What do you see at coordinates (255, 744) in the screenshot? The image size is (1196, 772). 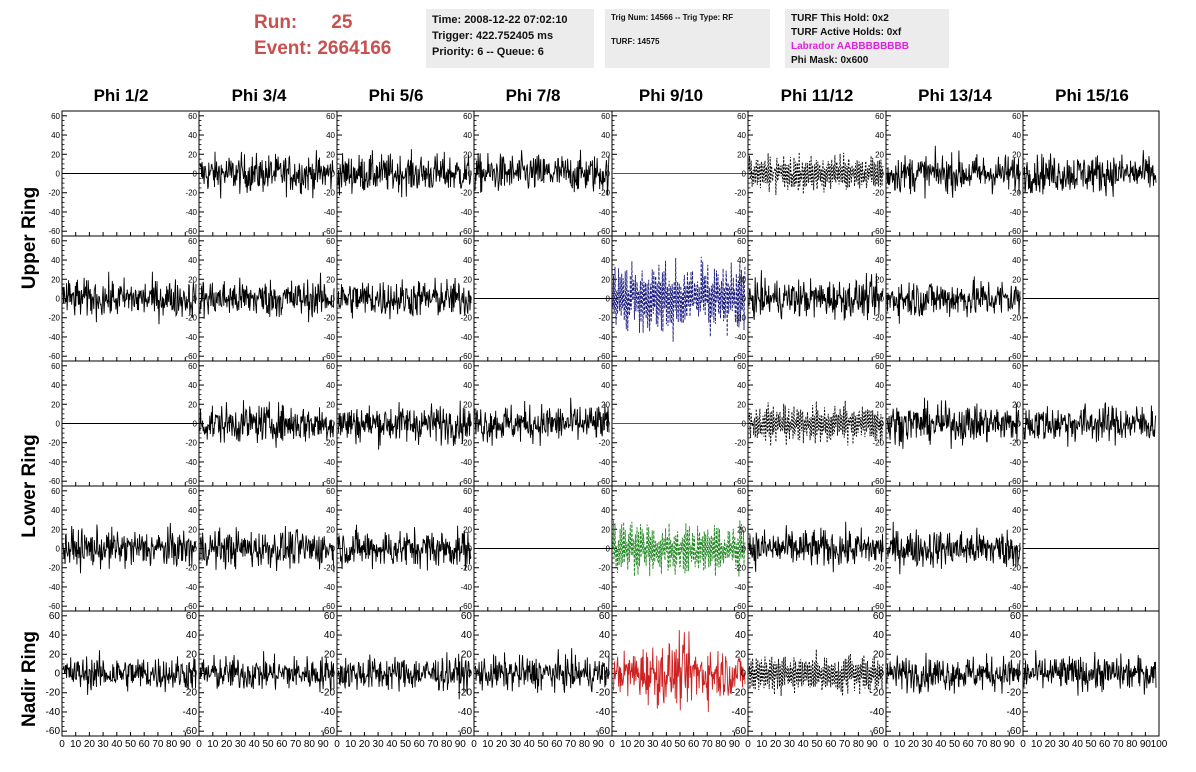 I see `x-tick-label: 40` at bounding box center [255, 744].